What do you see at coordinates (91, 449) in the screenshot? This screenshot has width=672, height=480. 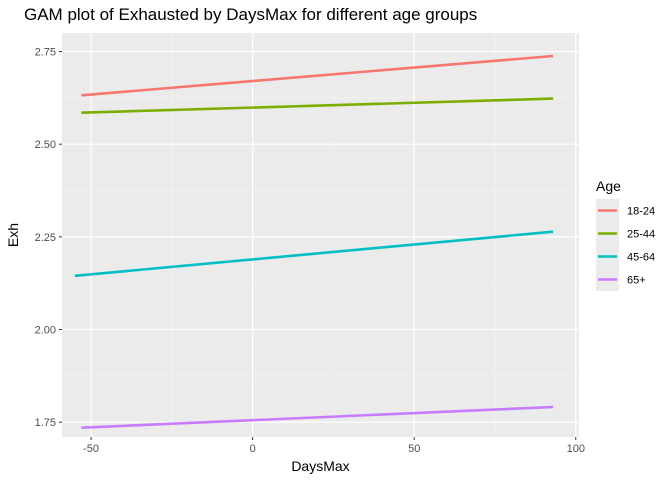 I see `x-tick-label: -50` at bounding box center [91, 449].